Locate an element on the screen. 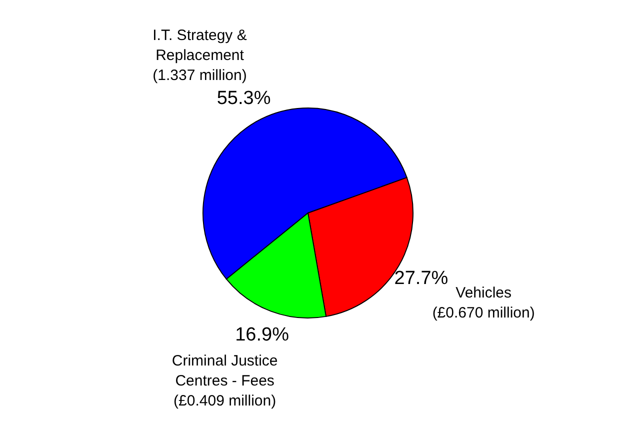  data-label: 55.3% is located at coordinates (243, 98).